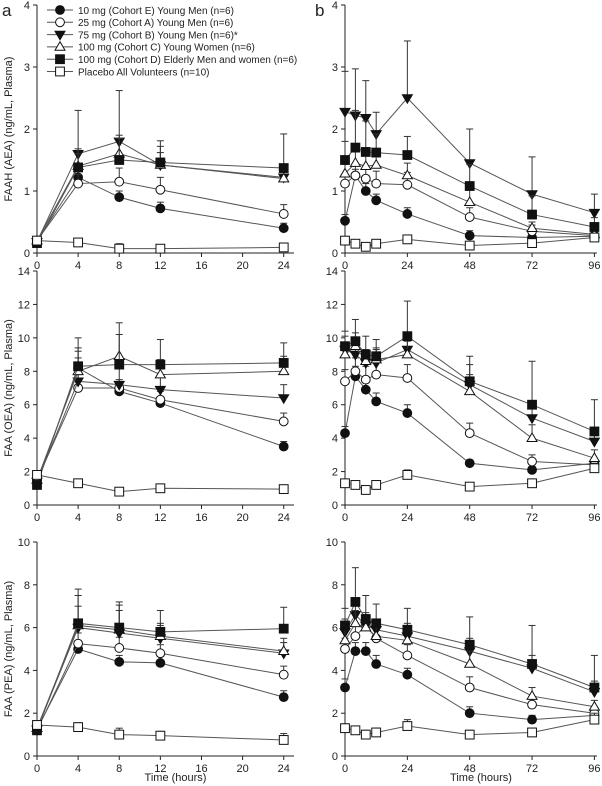 Image resolution: width=602 pixels, height=786 pixels. Describe the element at coordinates (335, 68) in the screenshot. I see `y-tick-label: 3` at that location.